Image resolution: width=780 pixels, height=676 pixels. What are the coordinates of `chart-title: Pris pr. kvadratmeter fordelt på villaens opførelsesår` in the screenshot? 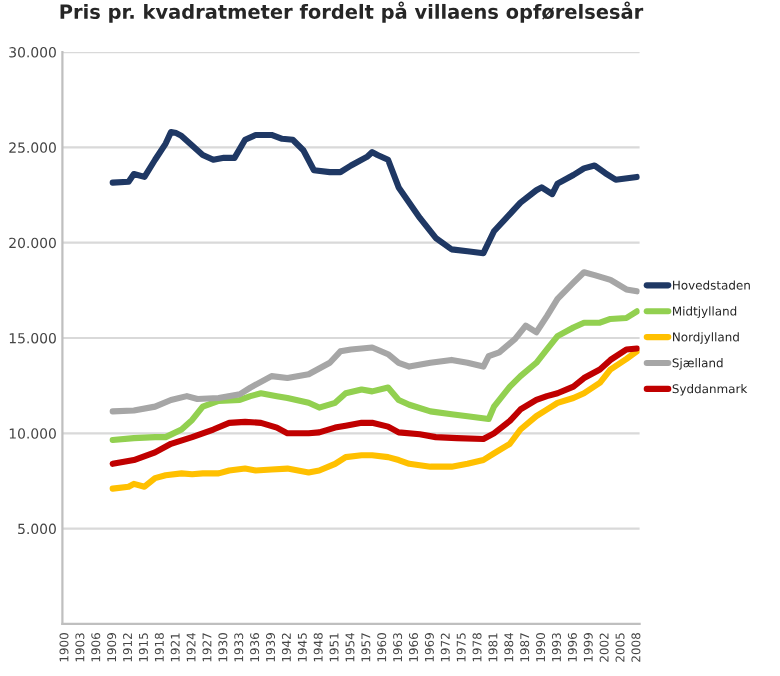 It's located at (352, 12).